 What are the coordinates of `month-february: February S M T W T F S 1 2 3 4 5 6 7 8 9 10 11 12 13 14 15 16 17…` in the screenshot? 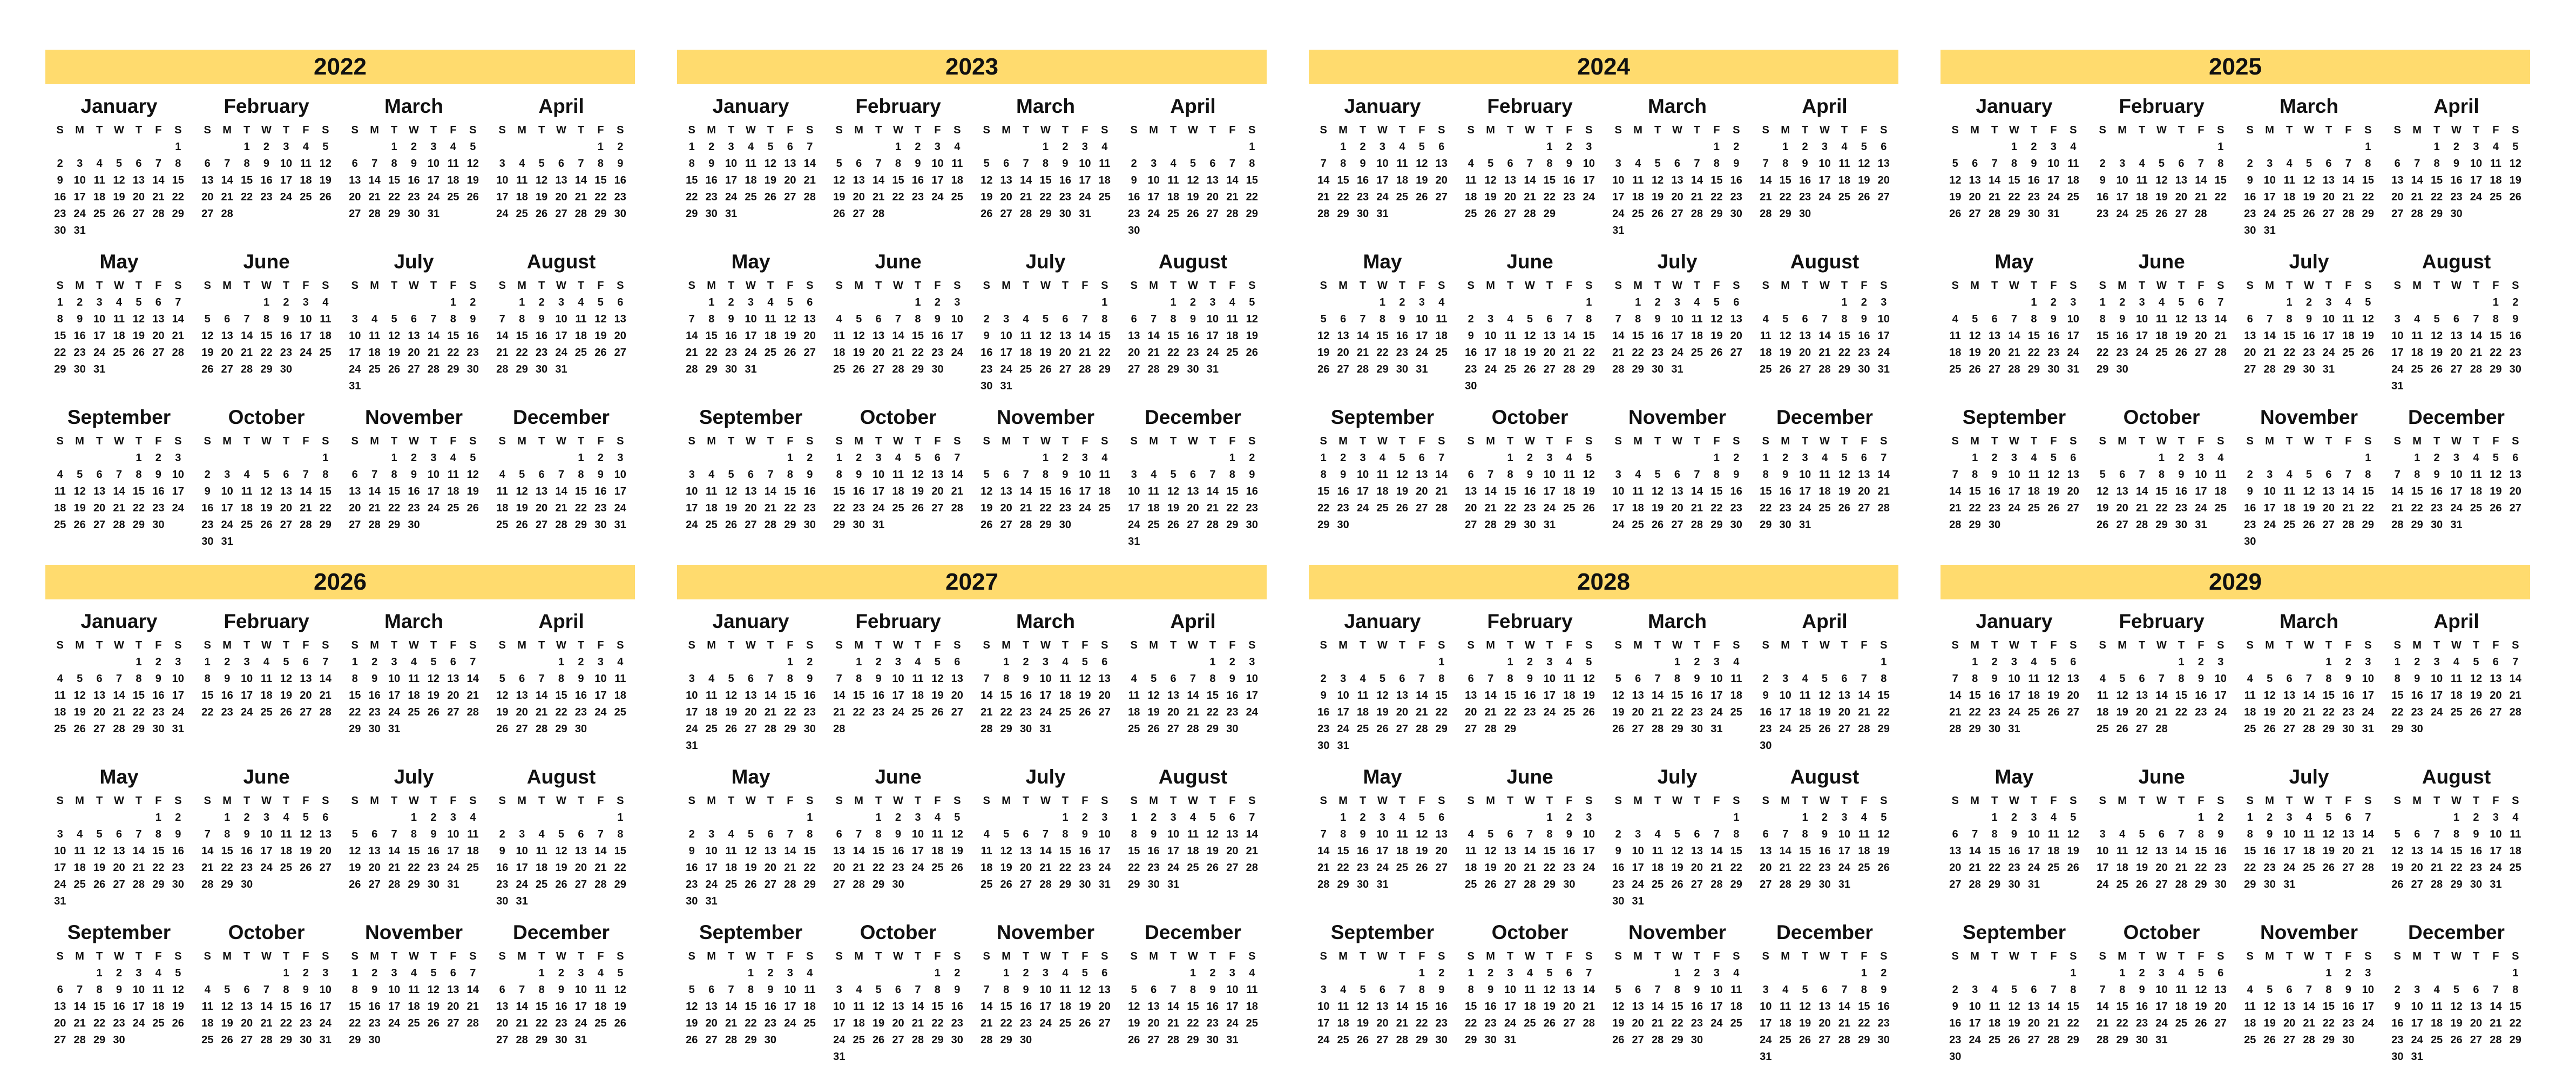 It's located at (1530, 172).